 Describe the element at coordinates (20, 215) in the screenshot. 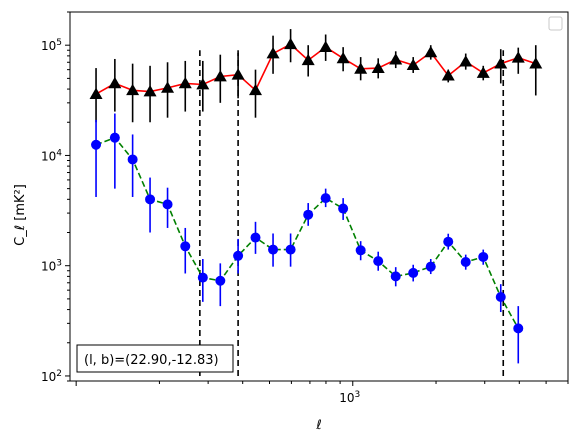

I see `y-axis-label: C_ℓ [mK²]` at that location.